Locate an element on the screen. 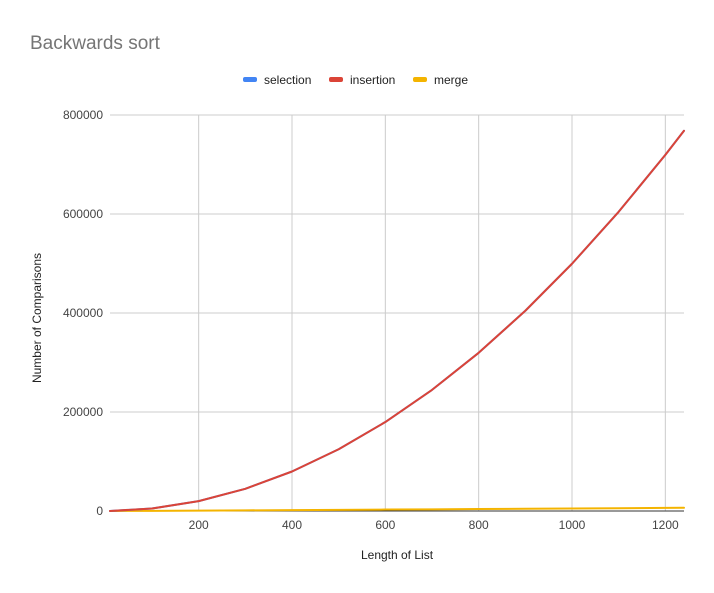 The image size is (714, 593). x-tick-label: 600 is located at coordinates (385, 525).